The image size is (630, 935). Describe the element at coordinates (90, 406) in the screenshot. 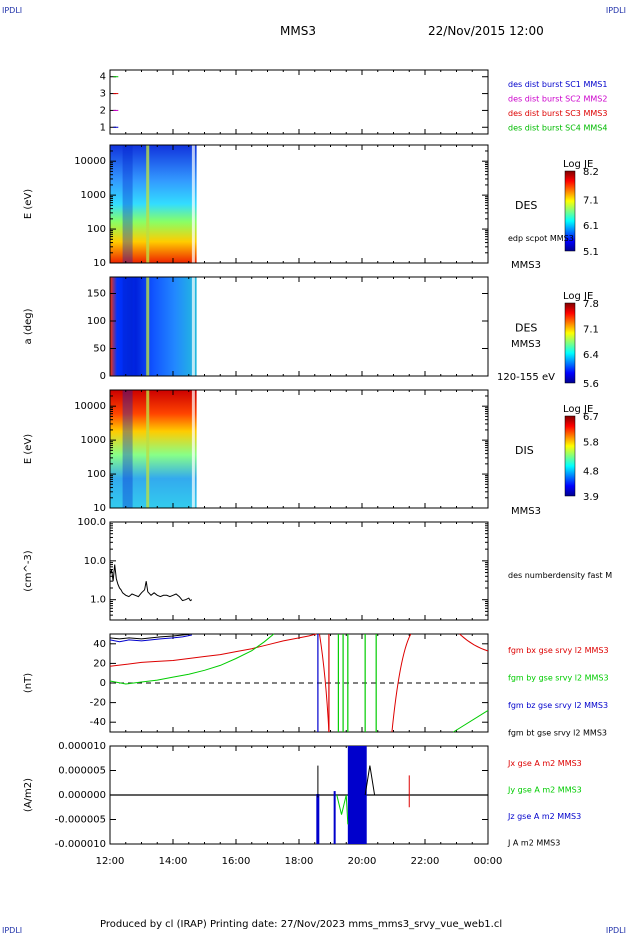

I see `dis-energy-ytick-label: 10000` at that location.